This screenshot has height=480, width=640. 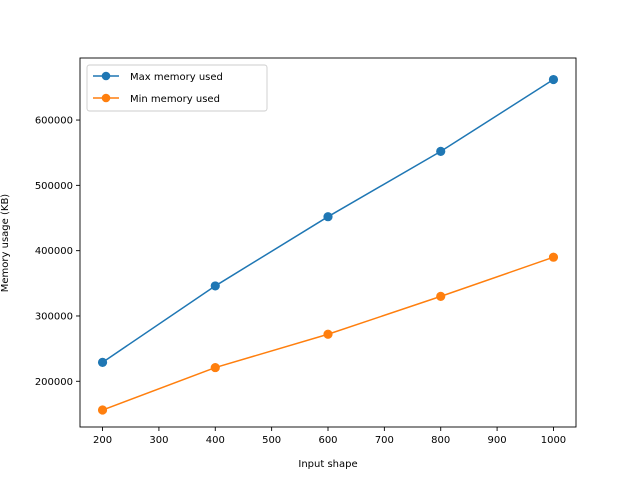 I want to click on legend-marker-min-memory-used, so click(x=106, y=98).